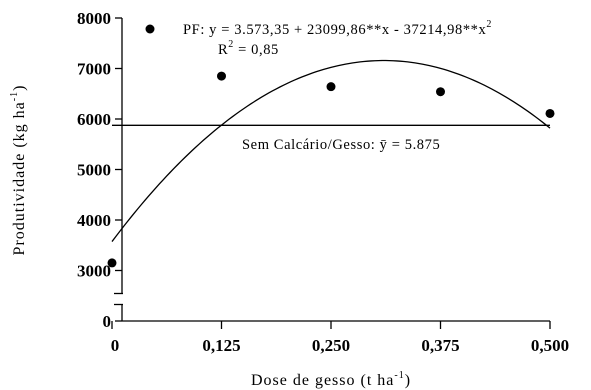  I want to click on x-axis-title: Dose de gesso (t ha-1), so click(331, 379).